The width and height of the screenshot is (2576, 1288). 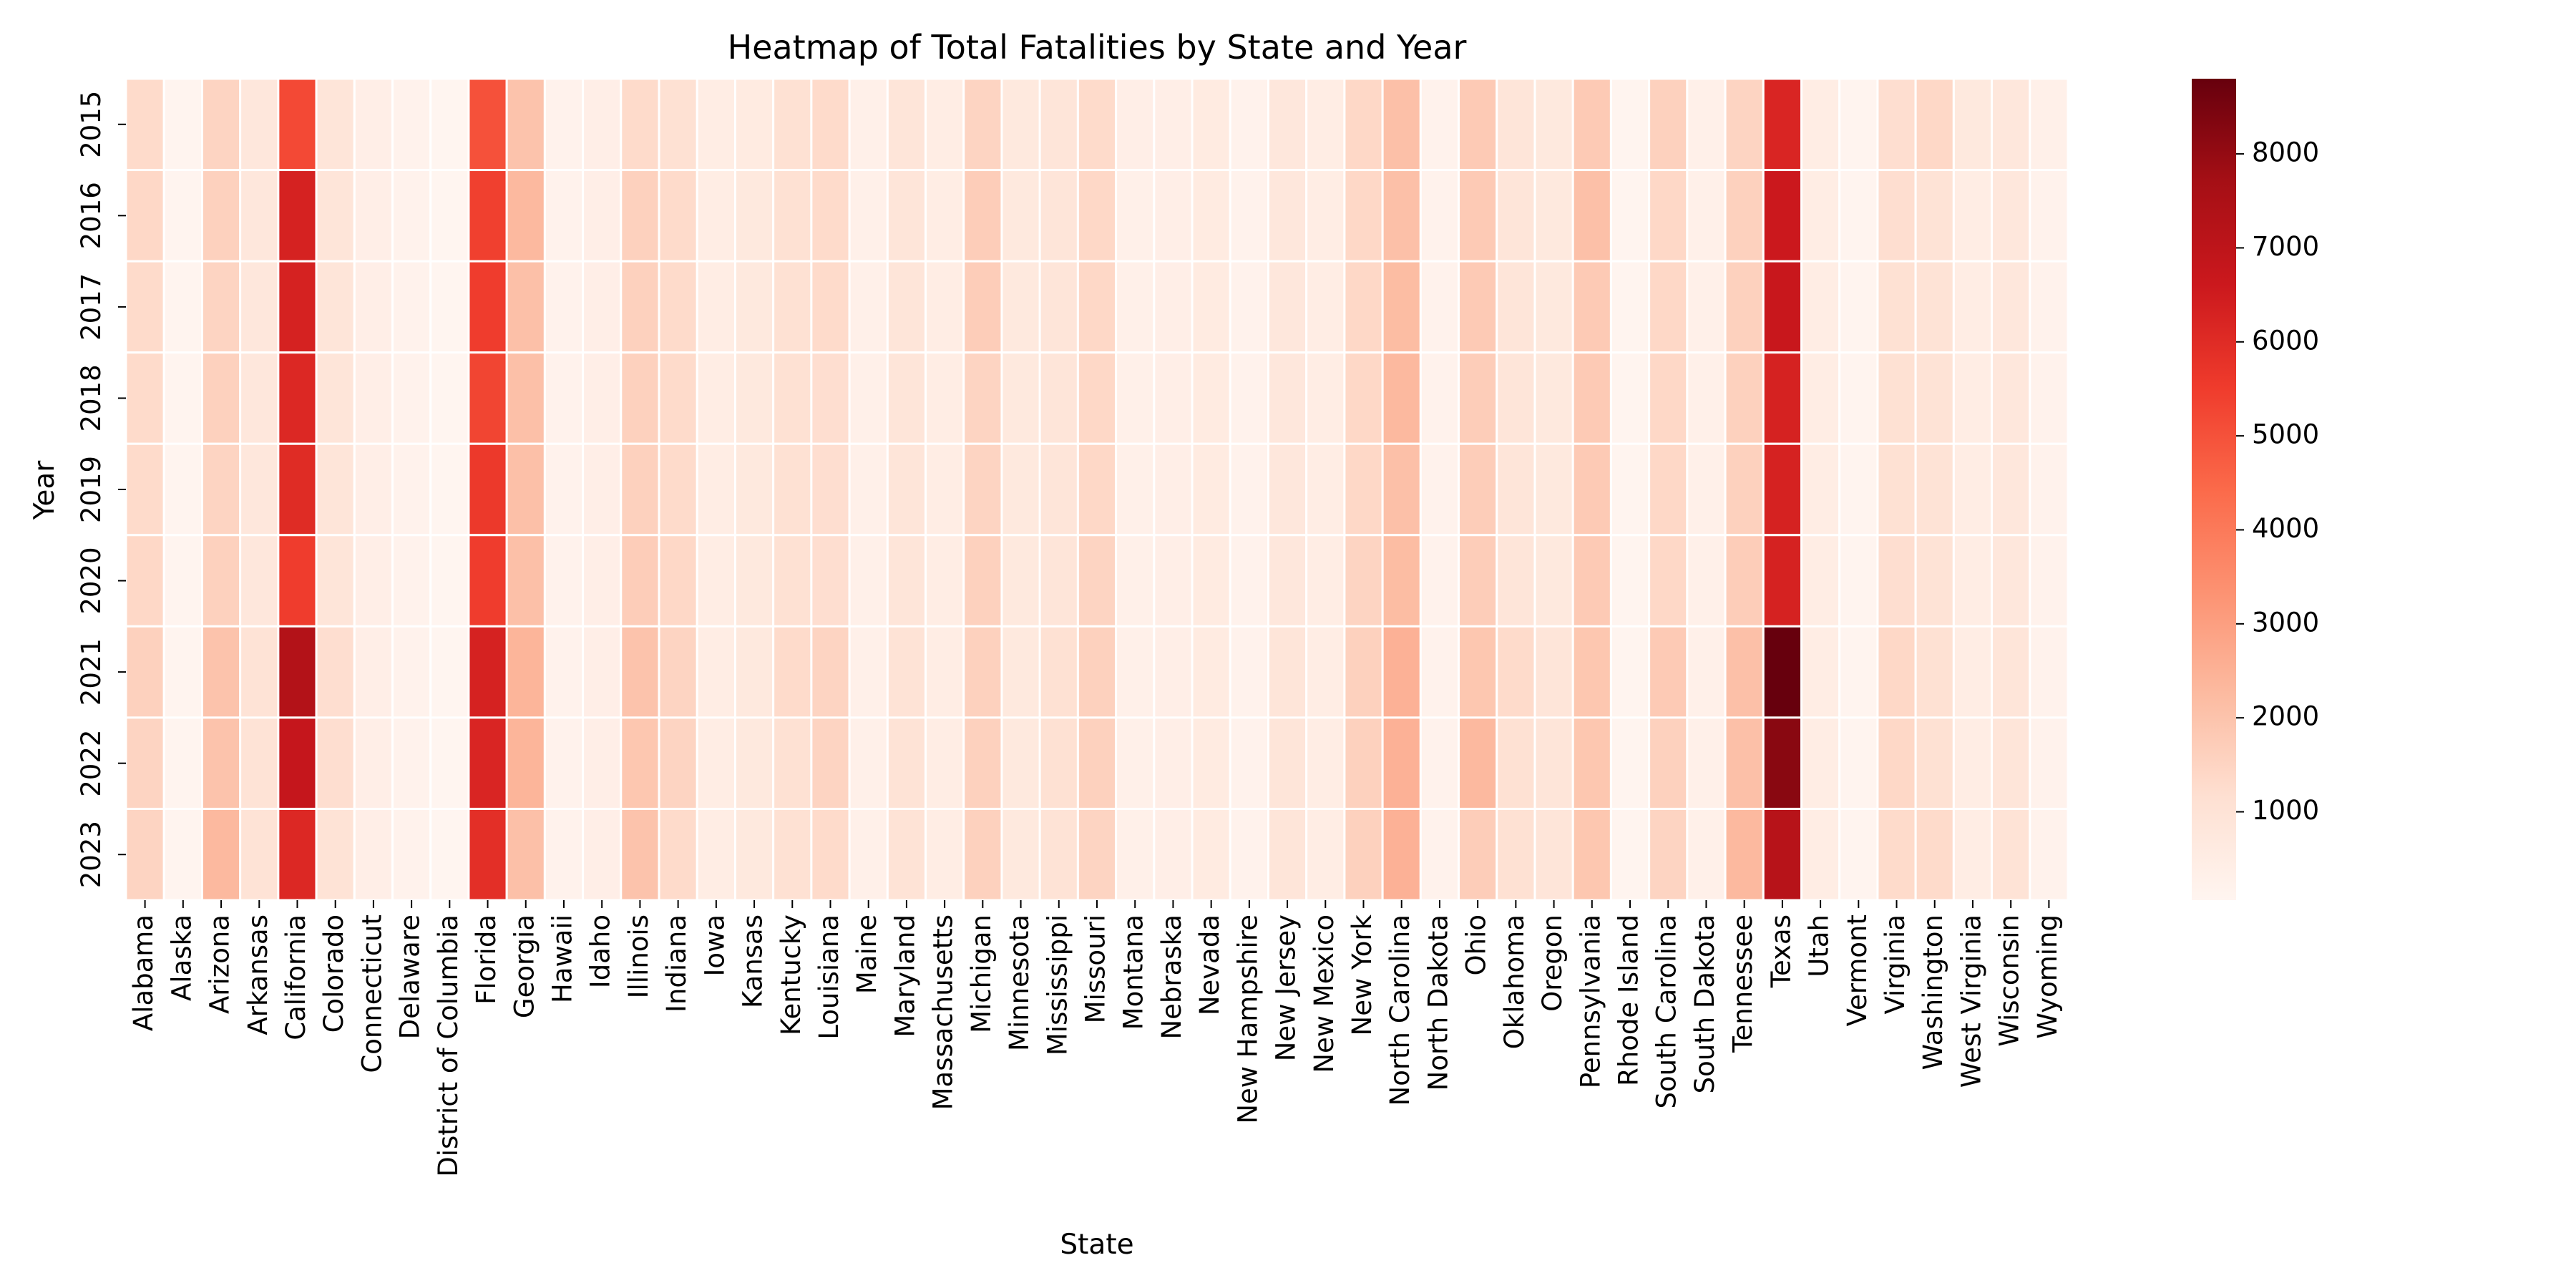 What do you see at coordinates (714, 945) in the screenshot?
I see `x-tick-label: Iowa` at bounding box center [714, 945].